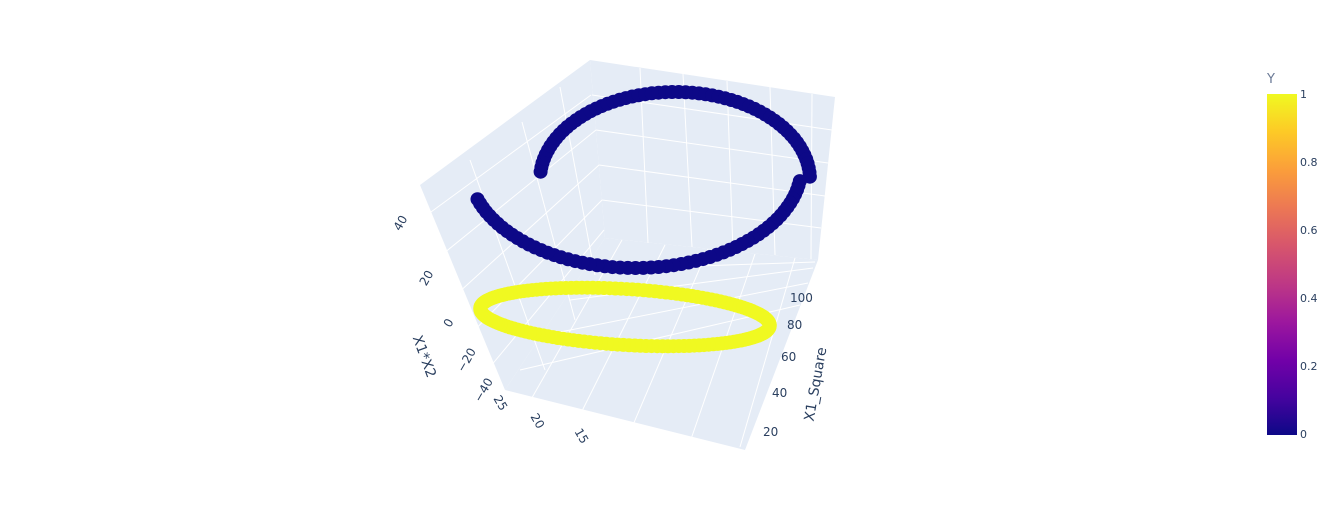 Image resolution: width=1335 pixels, height=525 pixels. I want to click on z-tick-40: 40, so click(401, 223).